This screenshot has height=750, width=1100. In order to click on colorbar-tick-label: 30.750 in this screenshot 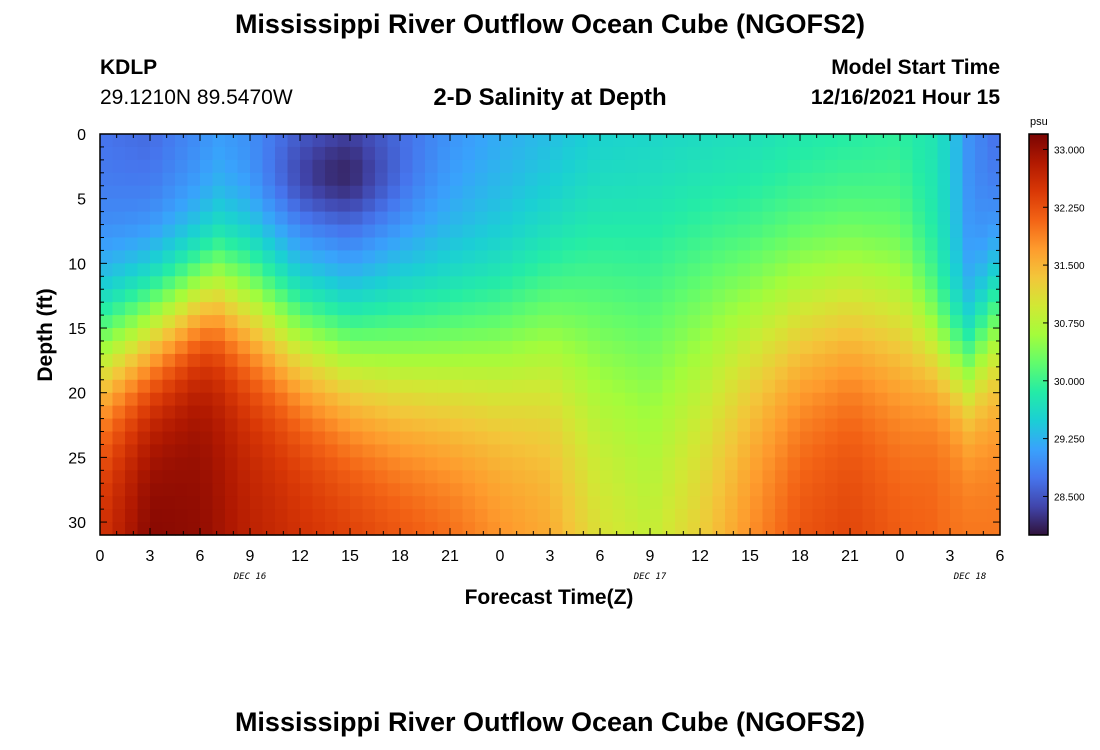, I will do `click(1069, 324)`.